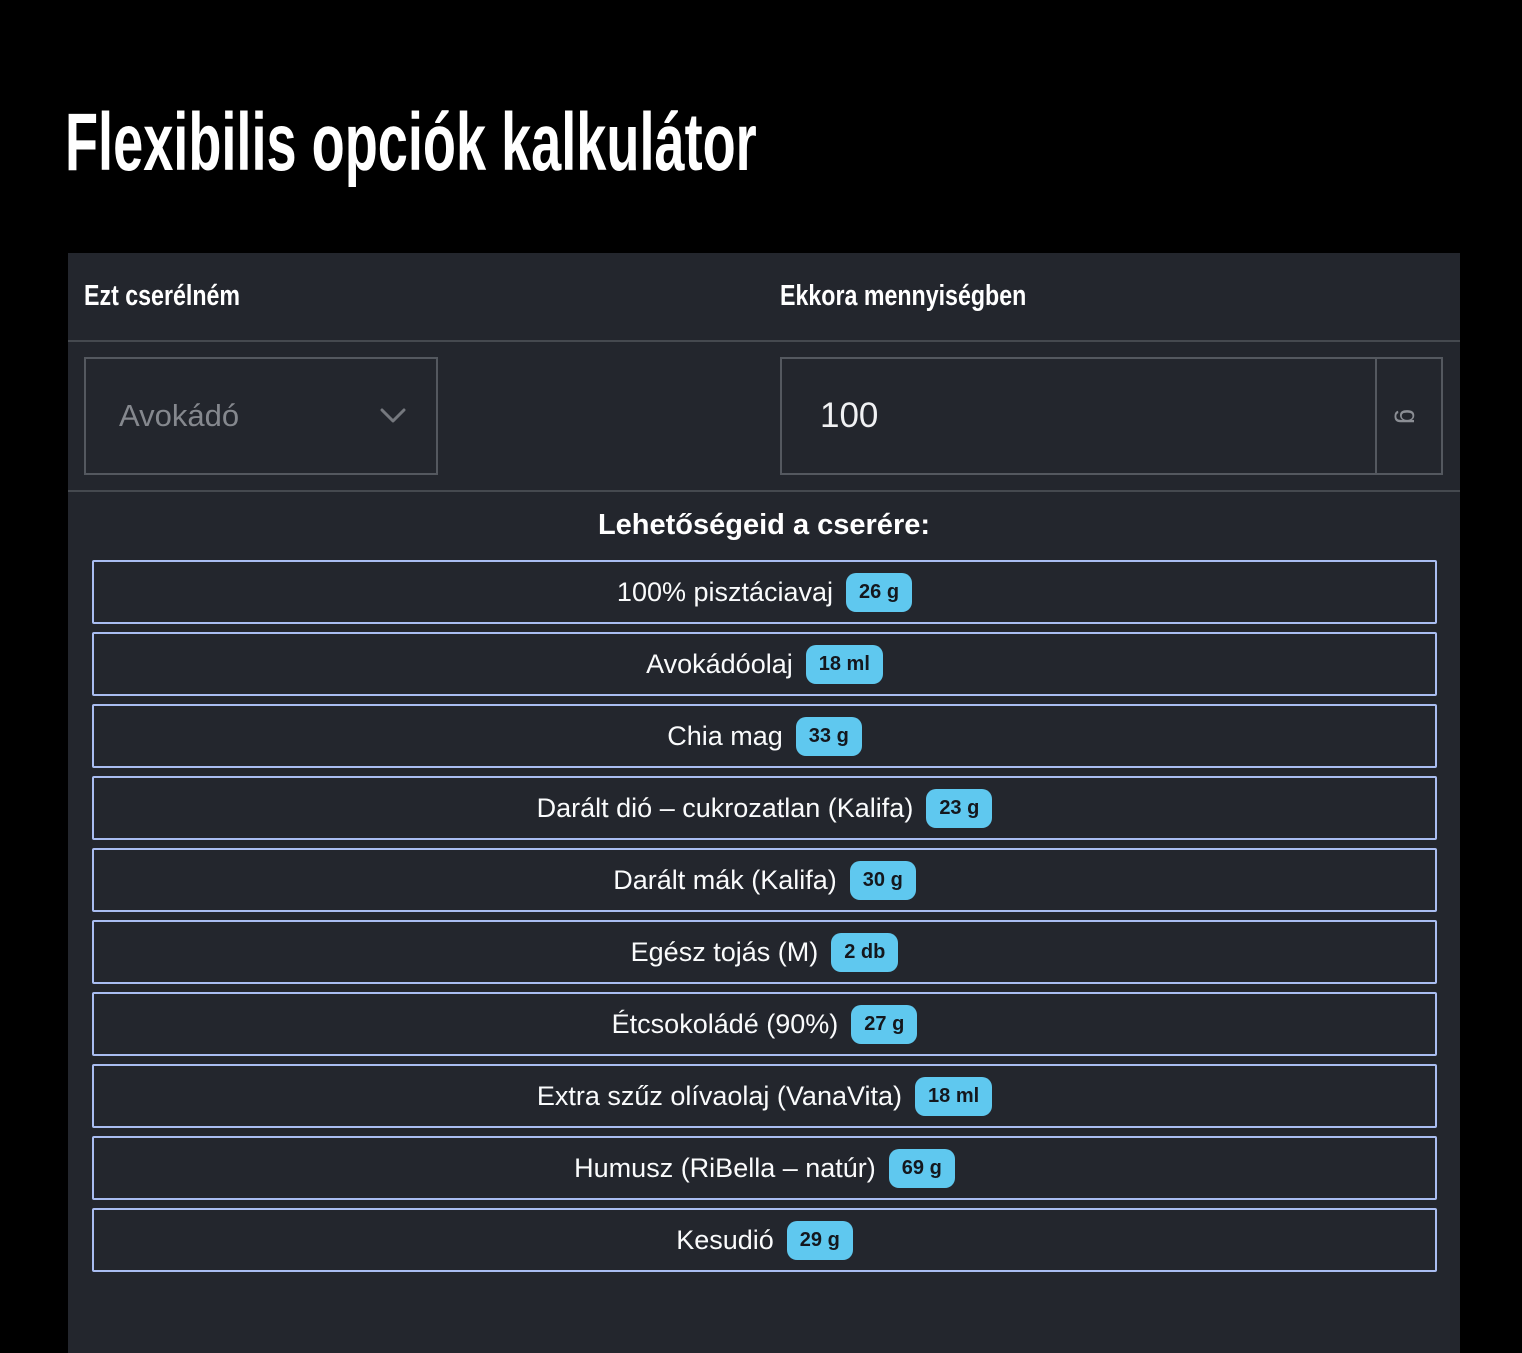 The width and height of the screenshot is (1522, 1353). I want to click on option-label: Darált dió – cukrozatlan (Kalifa), so click(725, 807).